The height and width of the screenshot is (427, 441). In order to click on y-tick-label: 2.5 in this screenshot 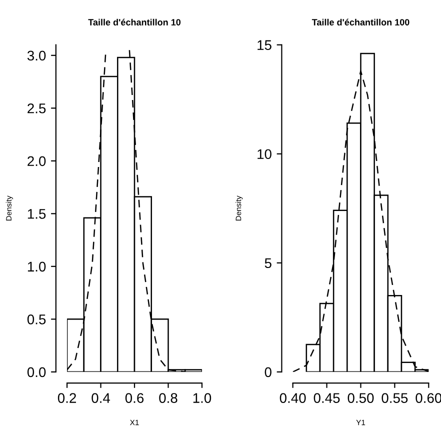, I will do `click(37, 108)`.